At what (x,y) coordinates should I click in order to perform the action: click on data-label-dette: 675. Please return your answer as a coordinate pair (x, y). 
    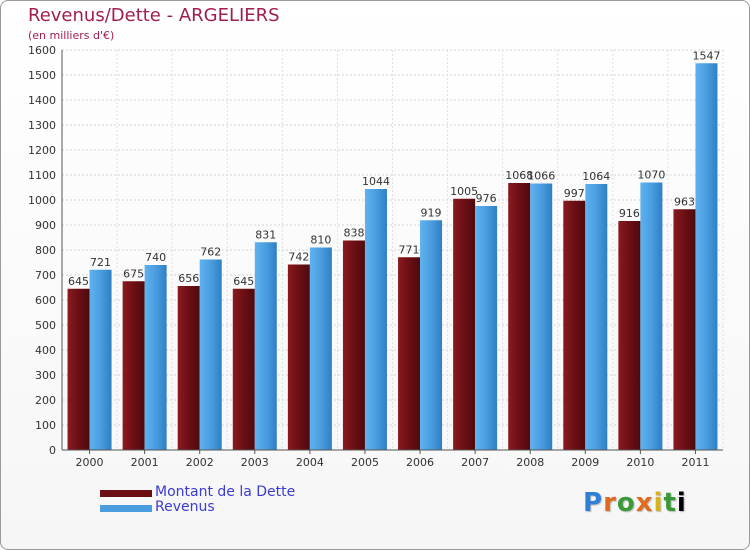
    Looking at the image, I should click on (133, 273).